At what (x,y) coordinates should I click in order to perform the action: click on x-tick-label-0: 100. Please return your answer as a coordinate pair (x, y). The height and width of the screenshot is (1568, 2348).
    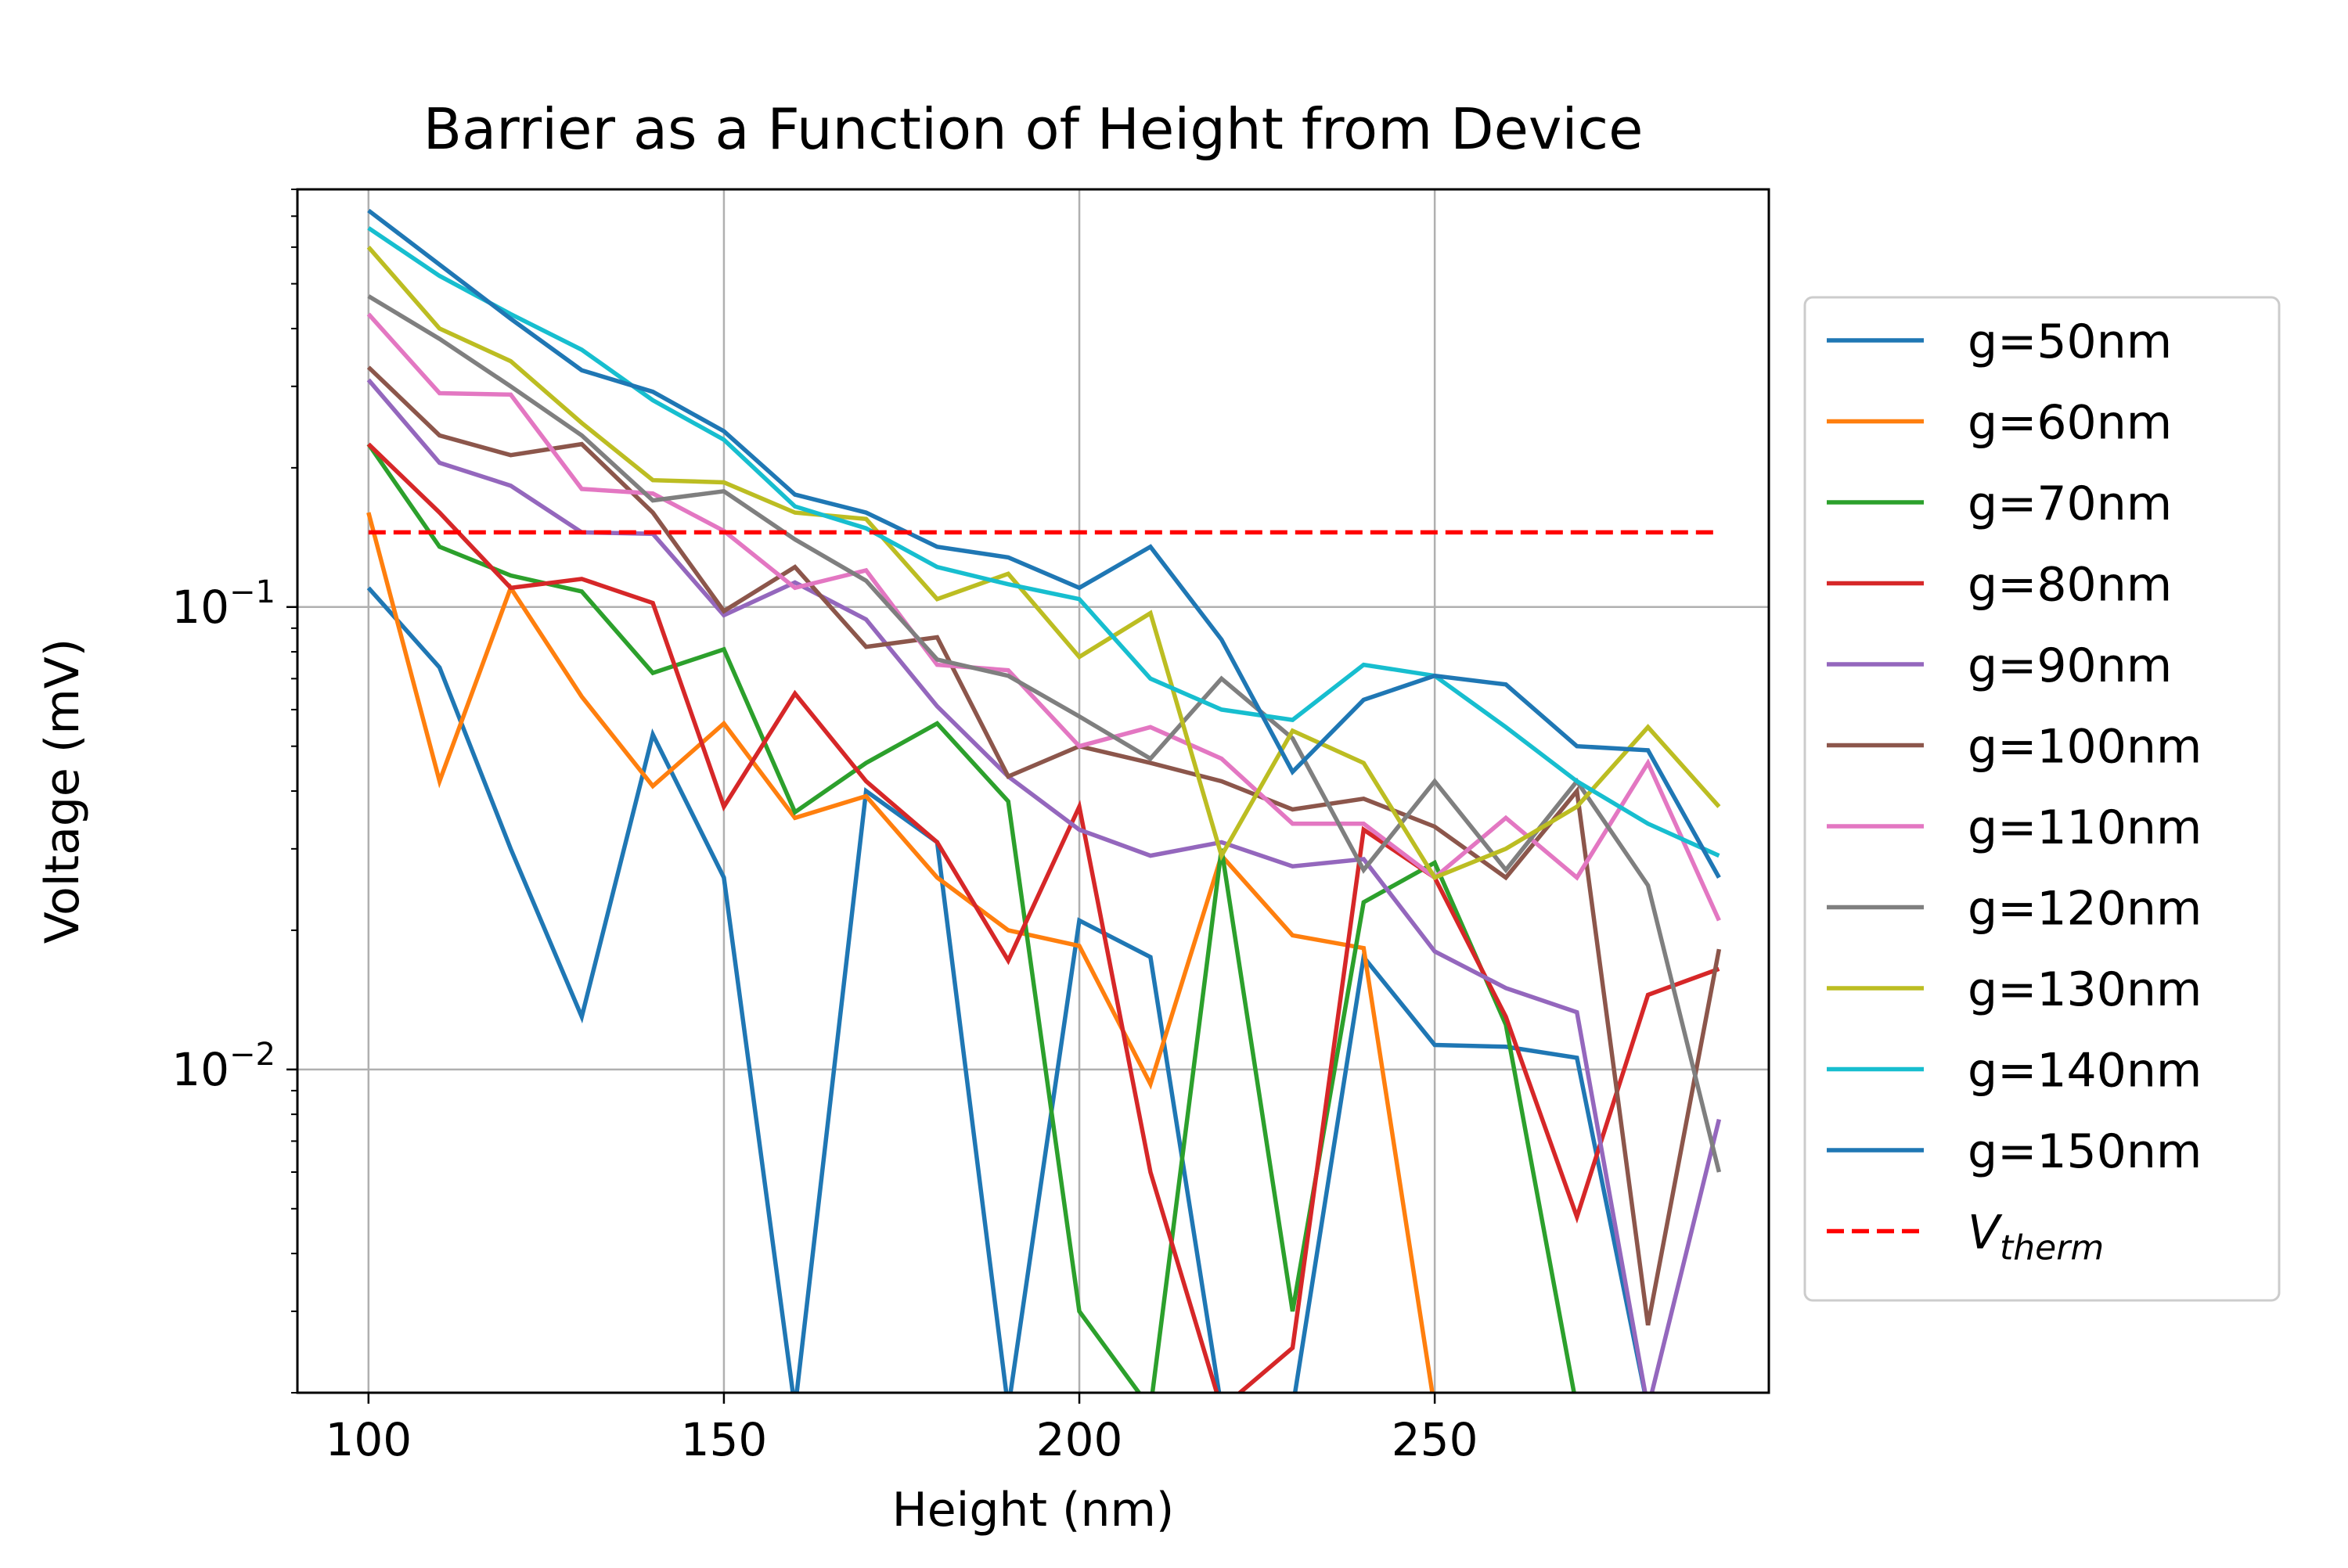
    Looking at the image, I should click on (368, 1439).